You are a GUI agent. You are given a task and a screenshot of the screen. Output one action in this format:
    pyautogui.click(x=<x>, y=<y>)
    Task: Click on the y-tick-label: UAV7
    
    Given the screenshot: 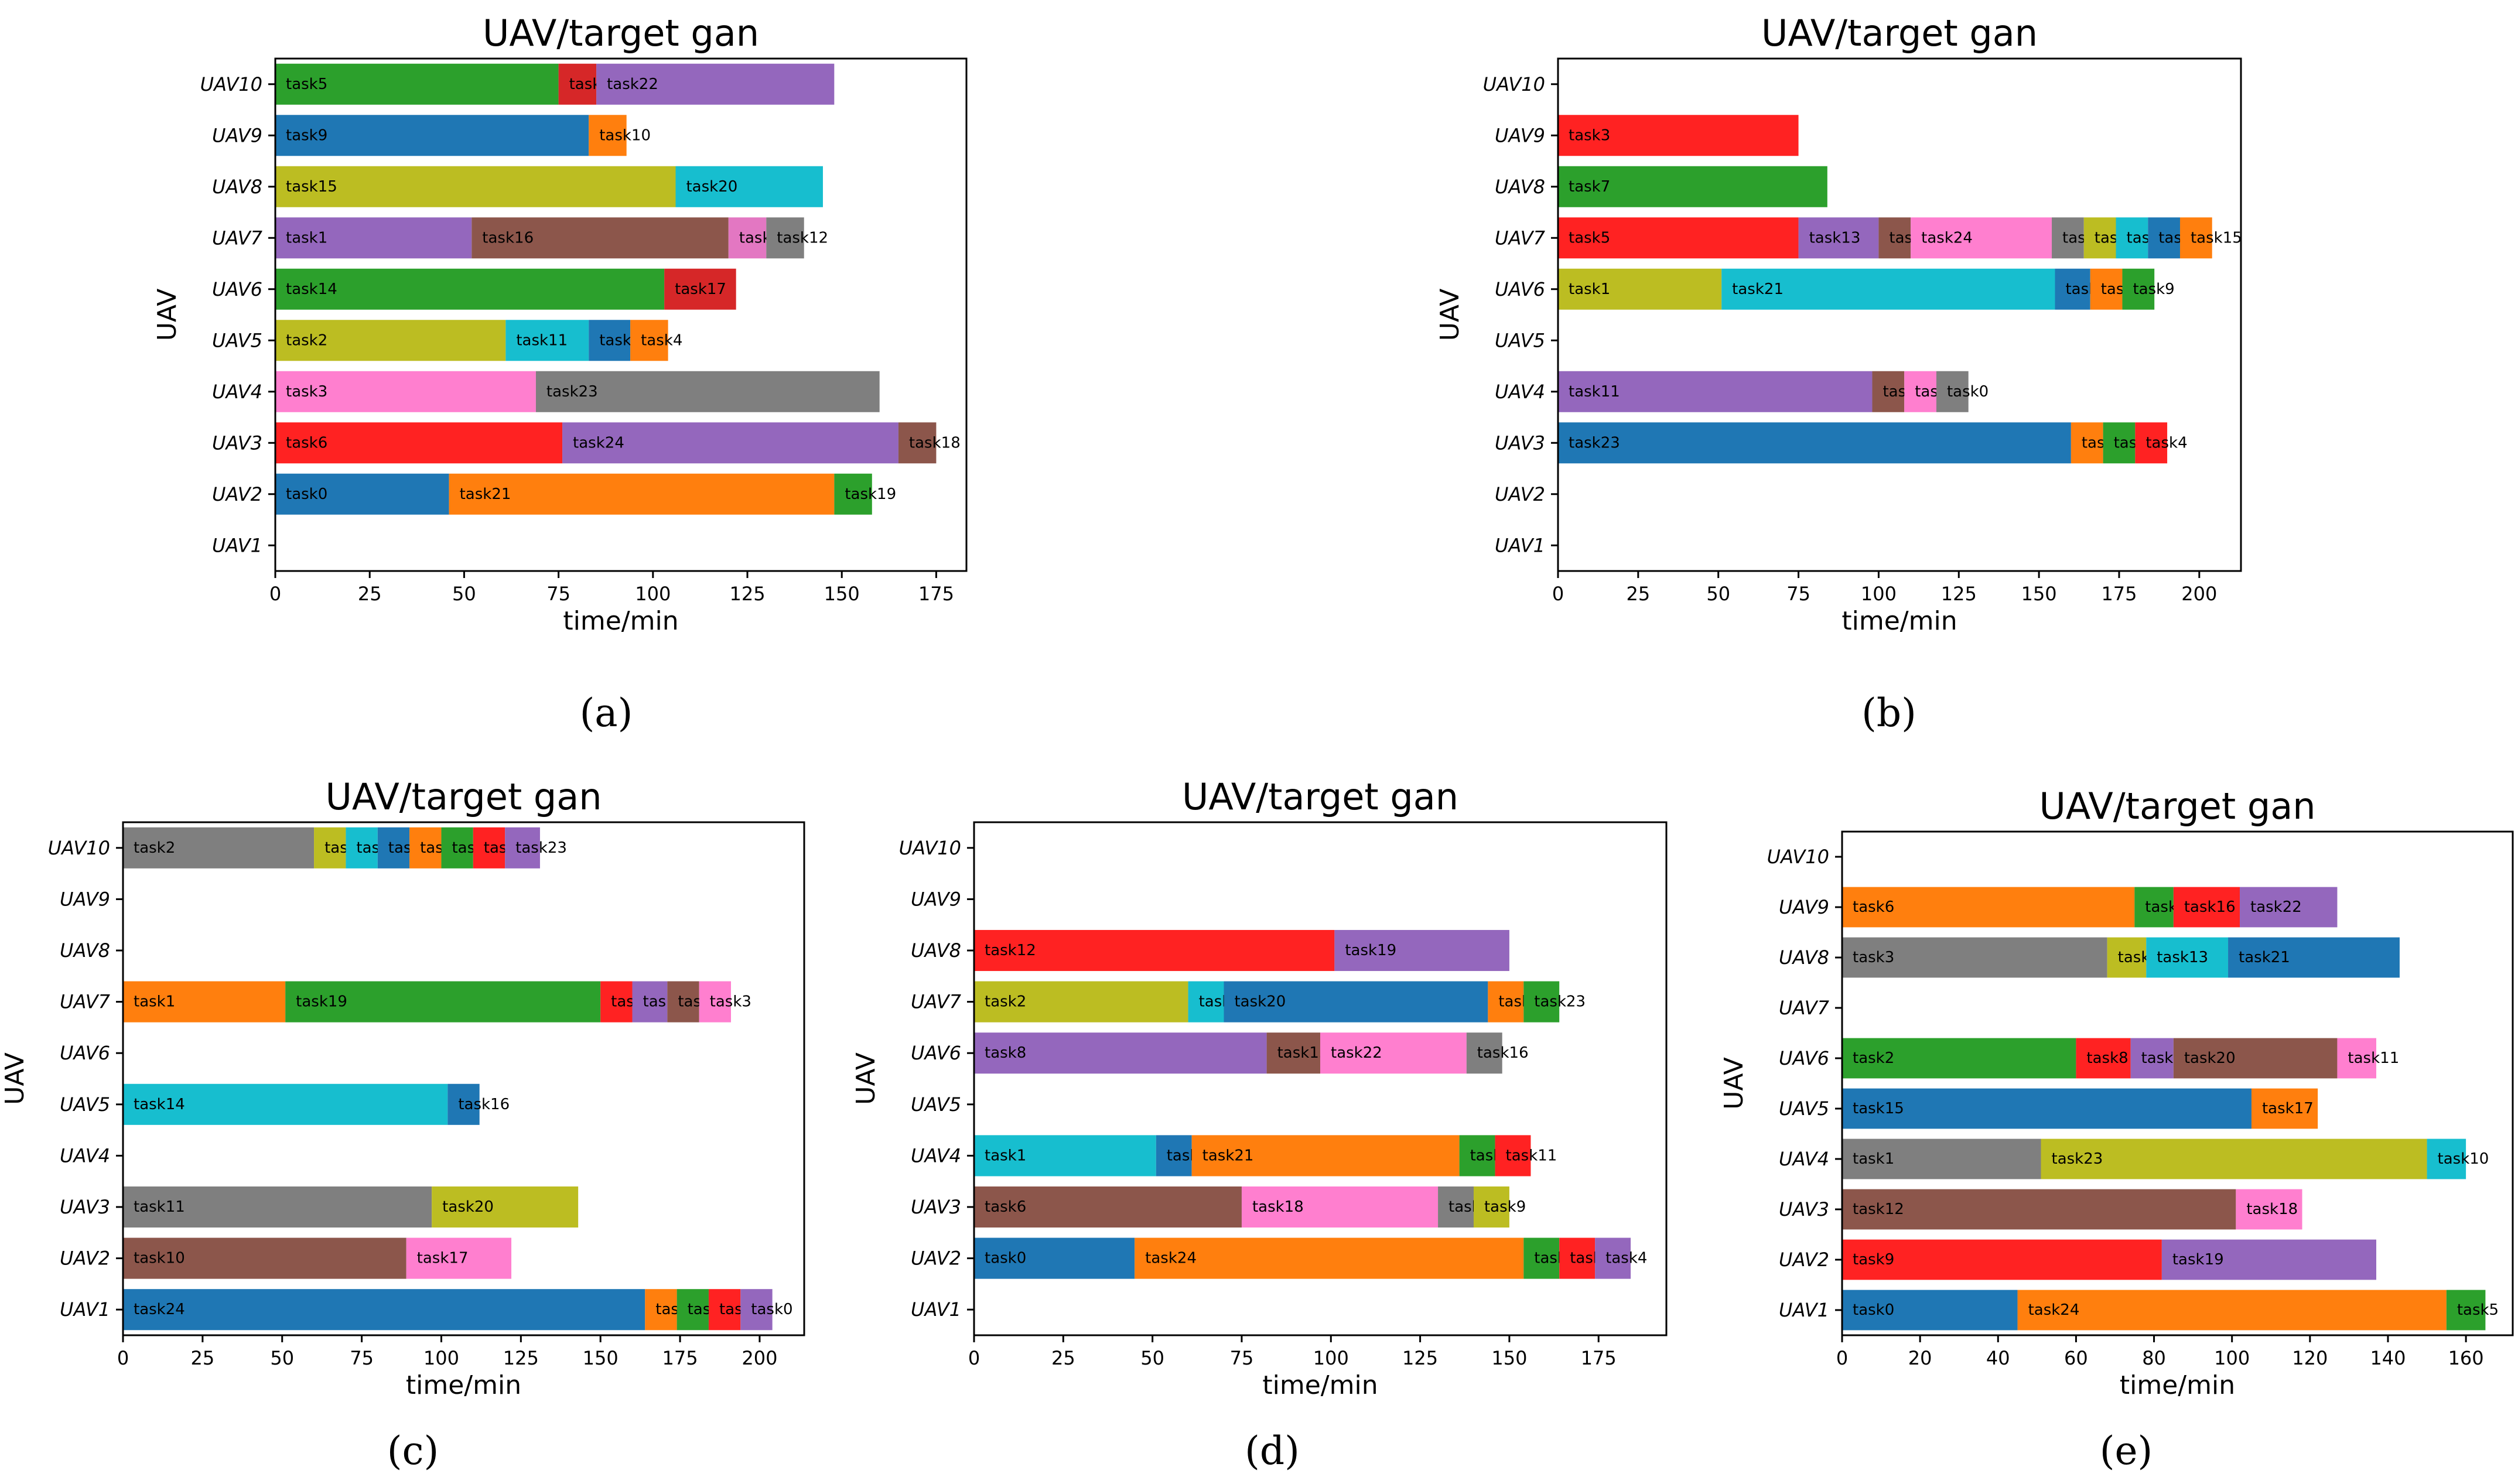 What is the action you would take?
    pyautogui.click(x=237, y=238)
    